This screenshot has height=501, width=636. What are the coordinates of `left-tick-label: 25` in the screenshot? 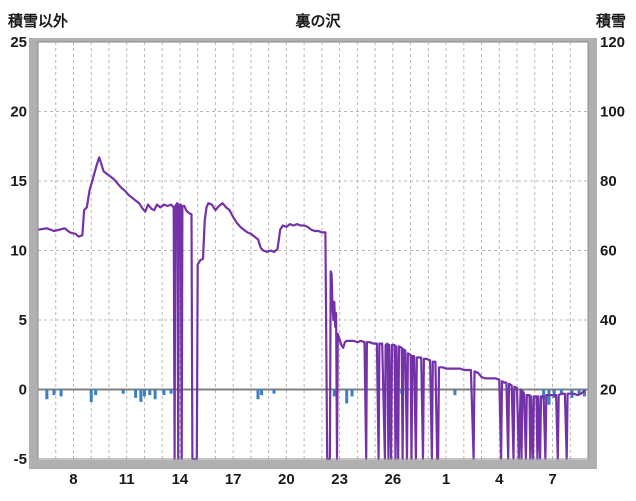 It's located at (18, 42).